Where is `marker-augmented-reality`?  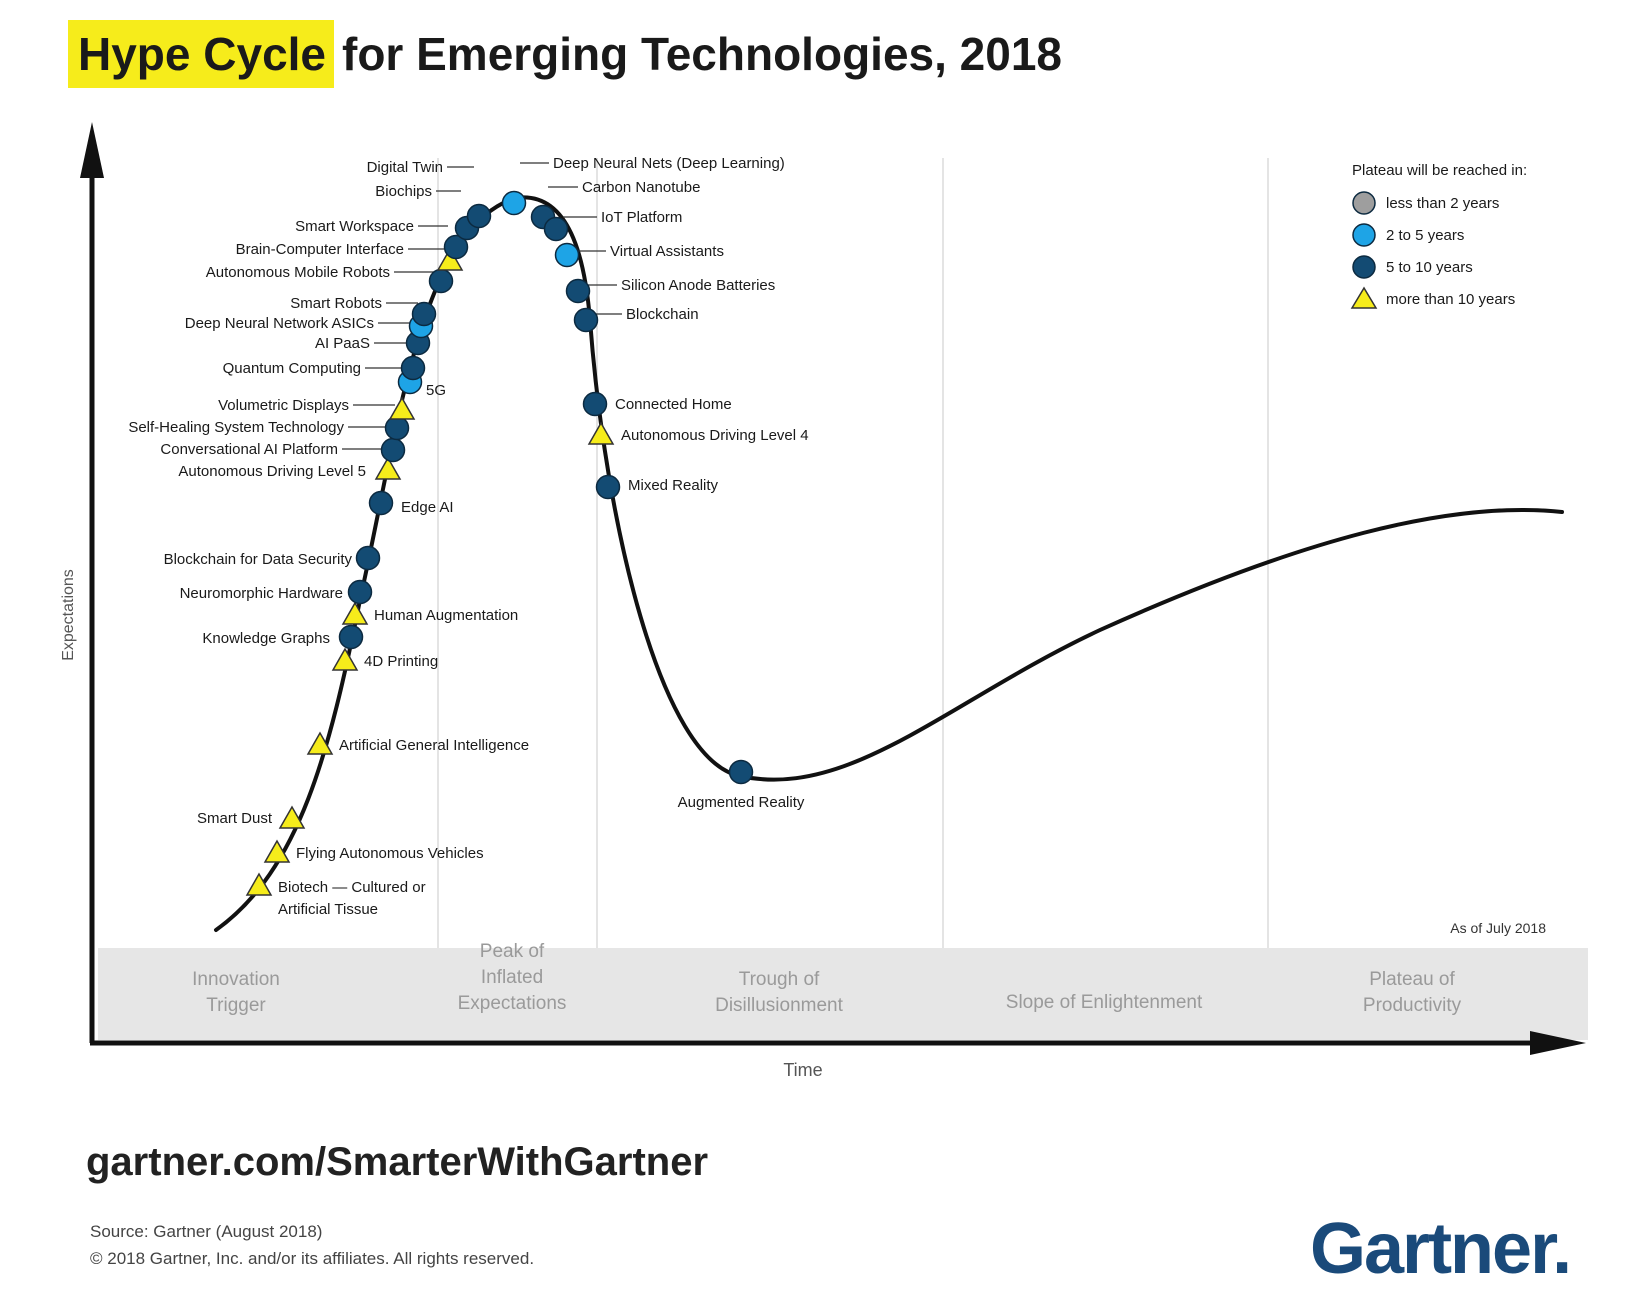
marker-augmented-reality is located at coordinates (741, 772).